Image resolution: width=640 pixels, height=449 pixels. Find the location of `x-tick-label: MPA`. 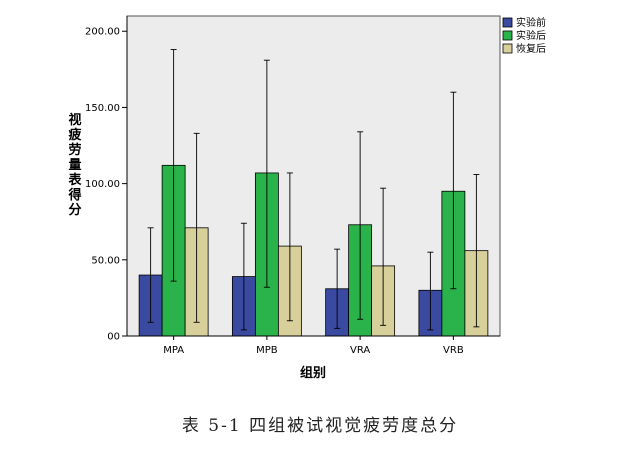

x-tick-label: MPA is located at coordinates (173, 350).